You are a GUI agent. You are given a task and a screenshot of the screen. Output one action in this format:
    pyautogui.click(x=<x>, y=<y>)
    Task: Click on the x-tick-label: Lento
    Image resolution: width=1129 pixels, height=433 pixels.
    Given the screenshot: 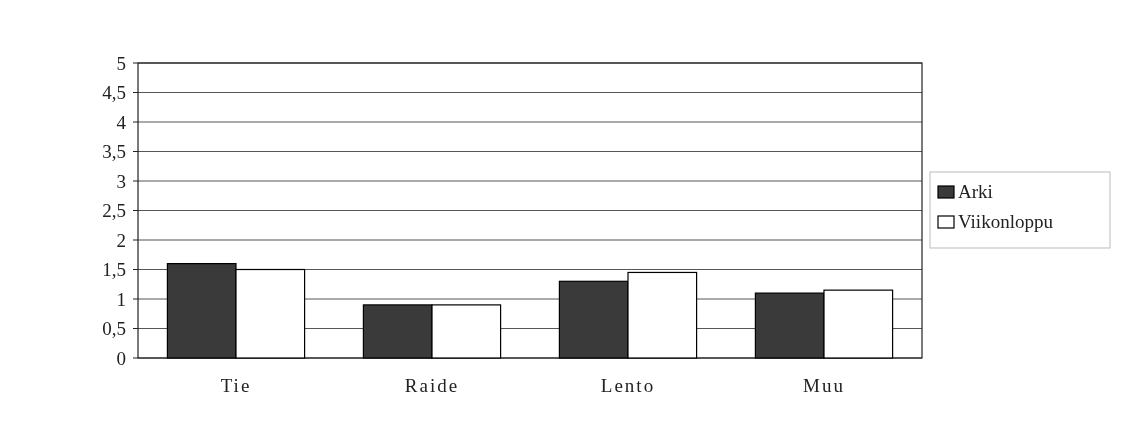 What is the action you would take?
    pyautogui.click(x=628, y=385)
    